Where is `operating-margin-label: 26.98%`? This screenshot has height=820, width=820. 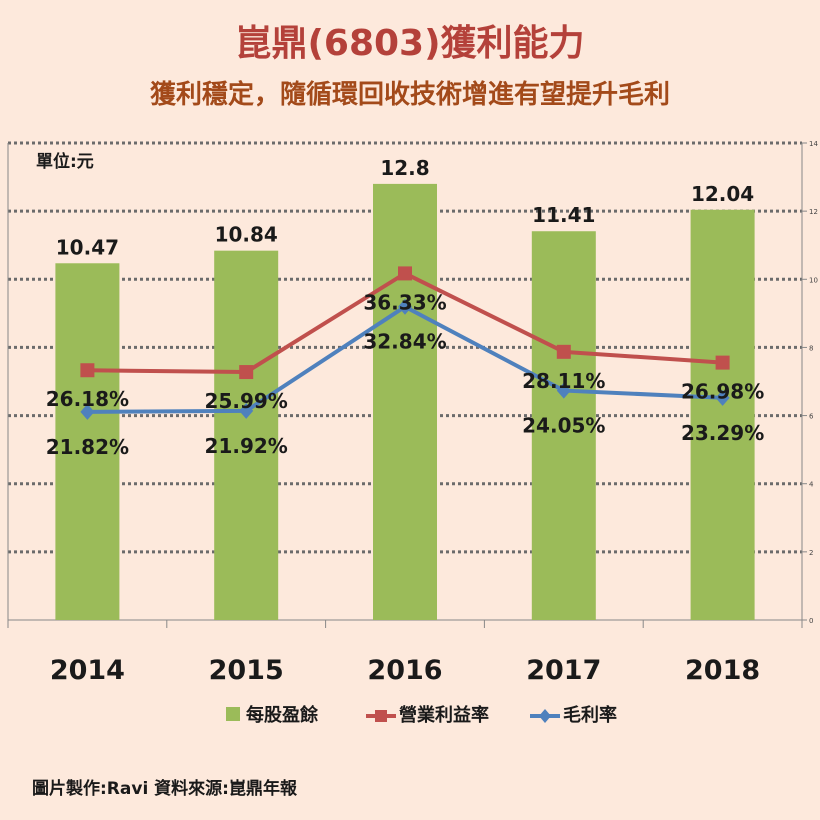
operating-margin-label: 26.98% is located at coordinates (722, 392).